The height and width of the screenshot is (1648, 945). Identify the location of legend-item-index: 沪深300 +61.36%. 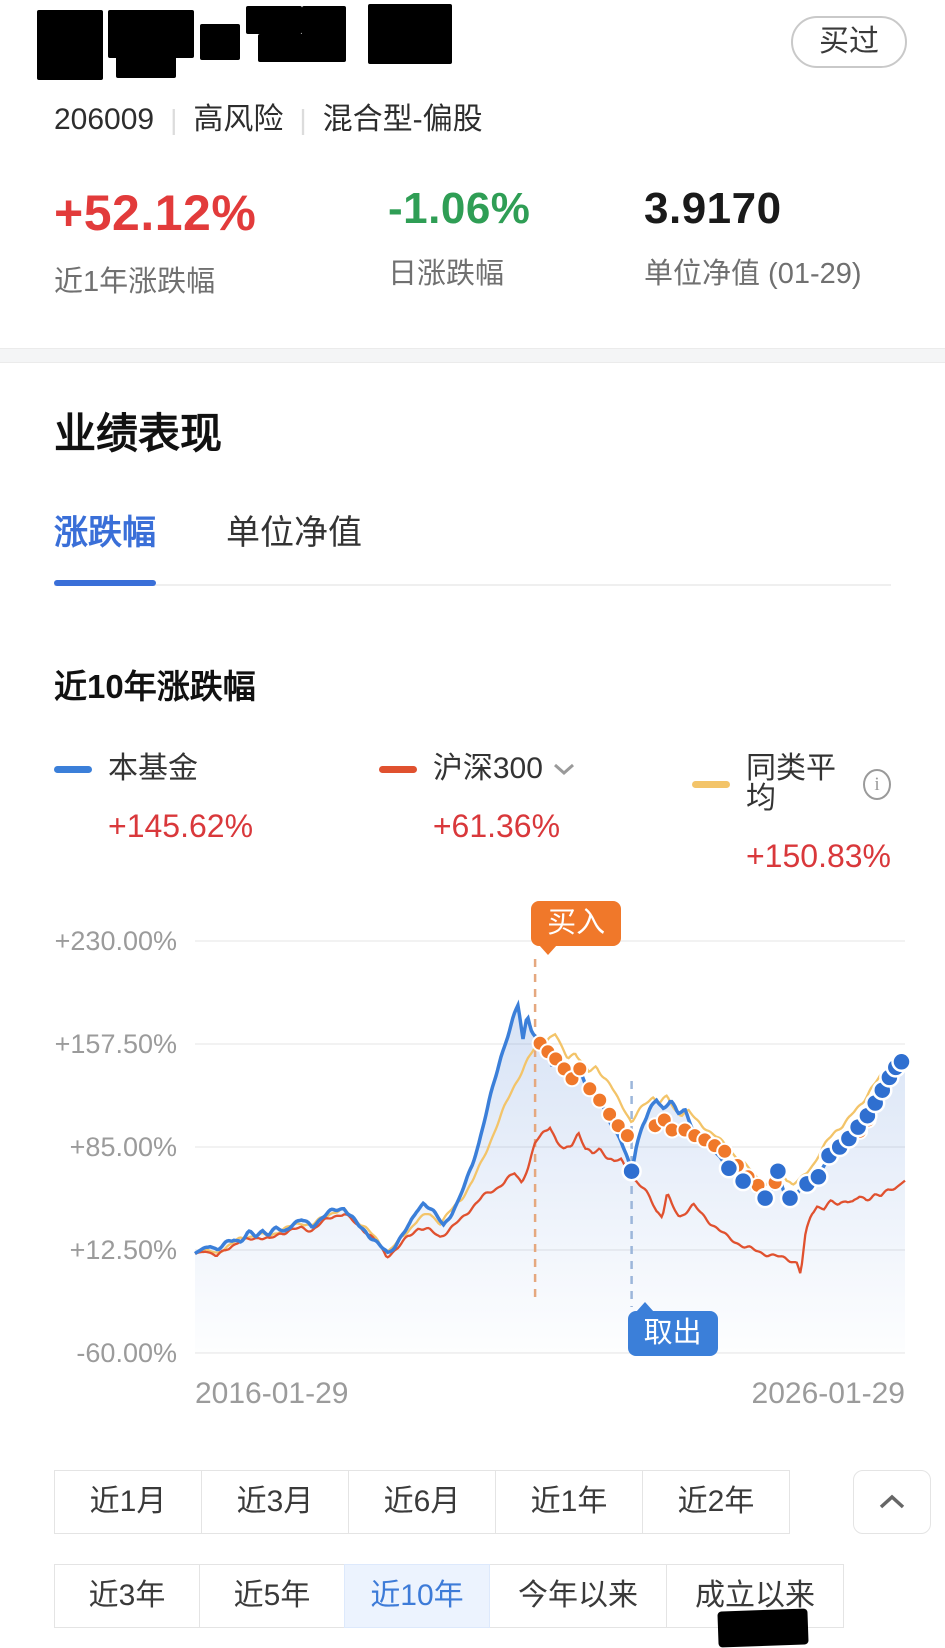
(535, 813).